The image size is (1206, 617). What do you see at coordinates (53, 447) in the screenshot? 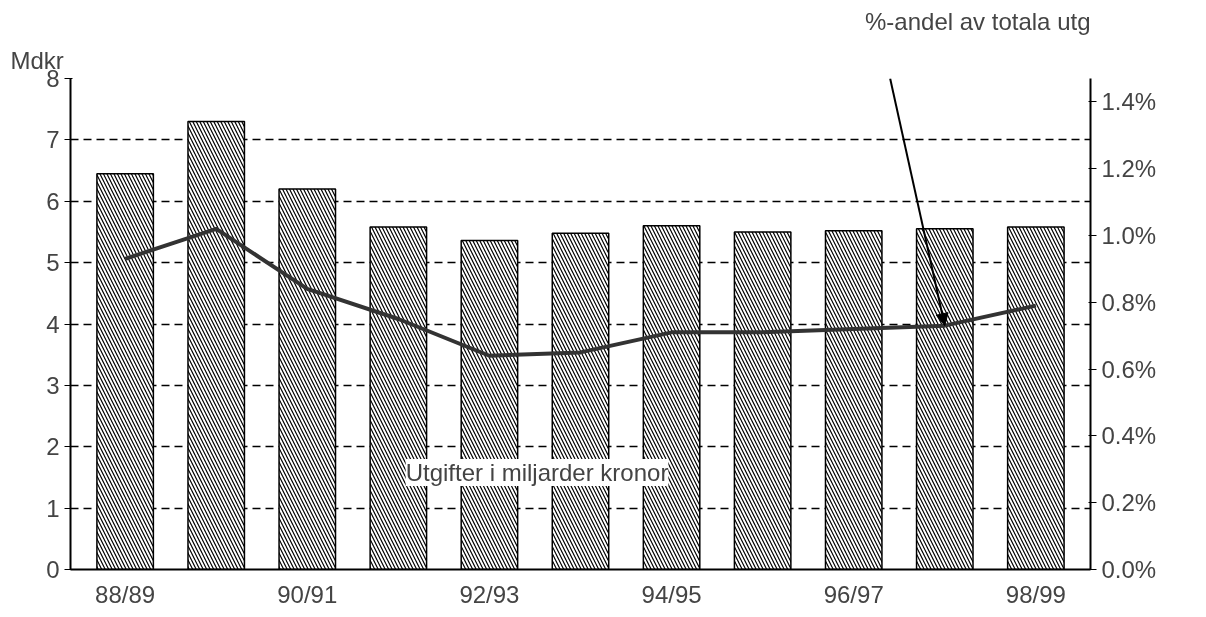
I see `y-tick-label: 2` at bounding box center [53, 447].